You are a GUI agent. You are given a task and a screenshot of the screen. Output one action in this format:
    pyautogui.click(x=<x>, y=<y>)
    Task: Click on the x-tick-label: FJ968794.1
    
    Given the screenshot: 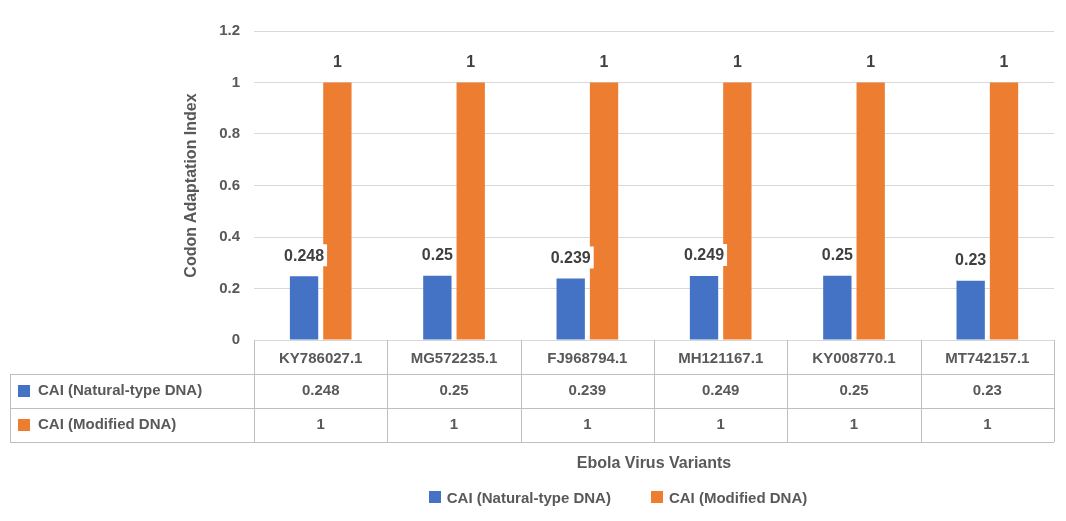 What is the action you would take?
    pyautogui.click(x=587, y=358)
    